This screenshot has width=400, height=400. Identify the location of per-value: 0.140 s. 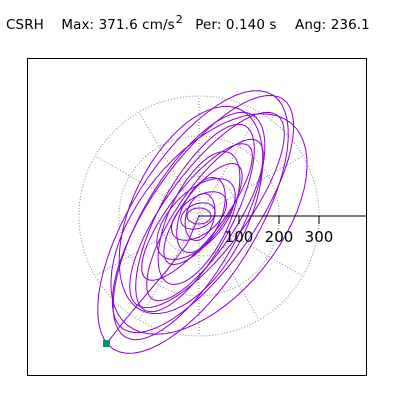
(251, 25).